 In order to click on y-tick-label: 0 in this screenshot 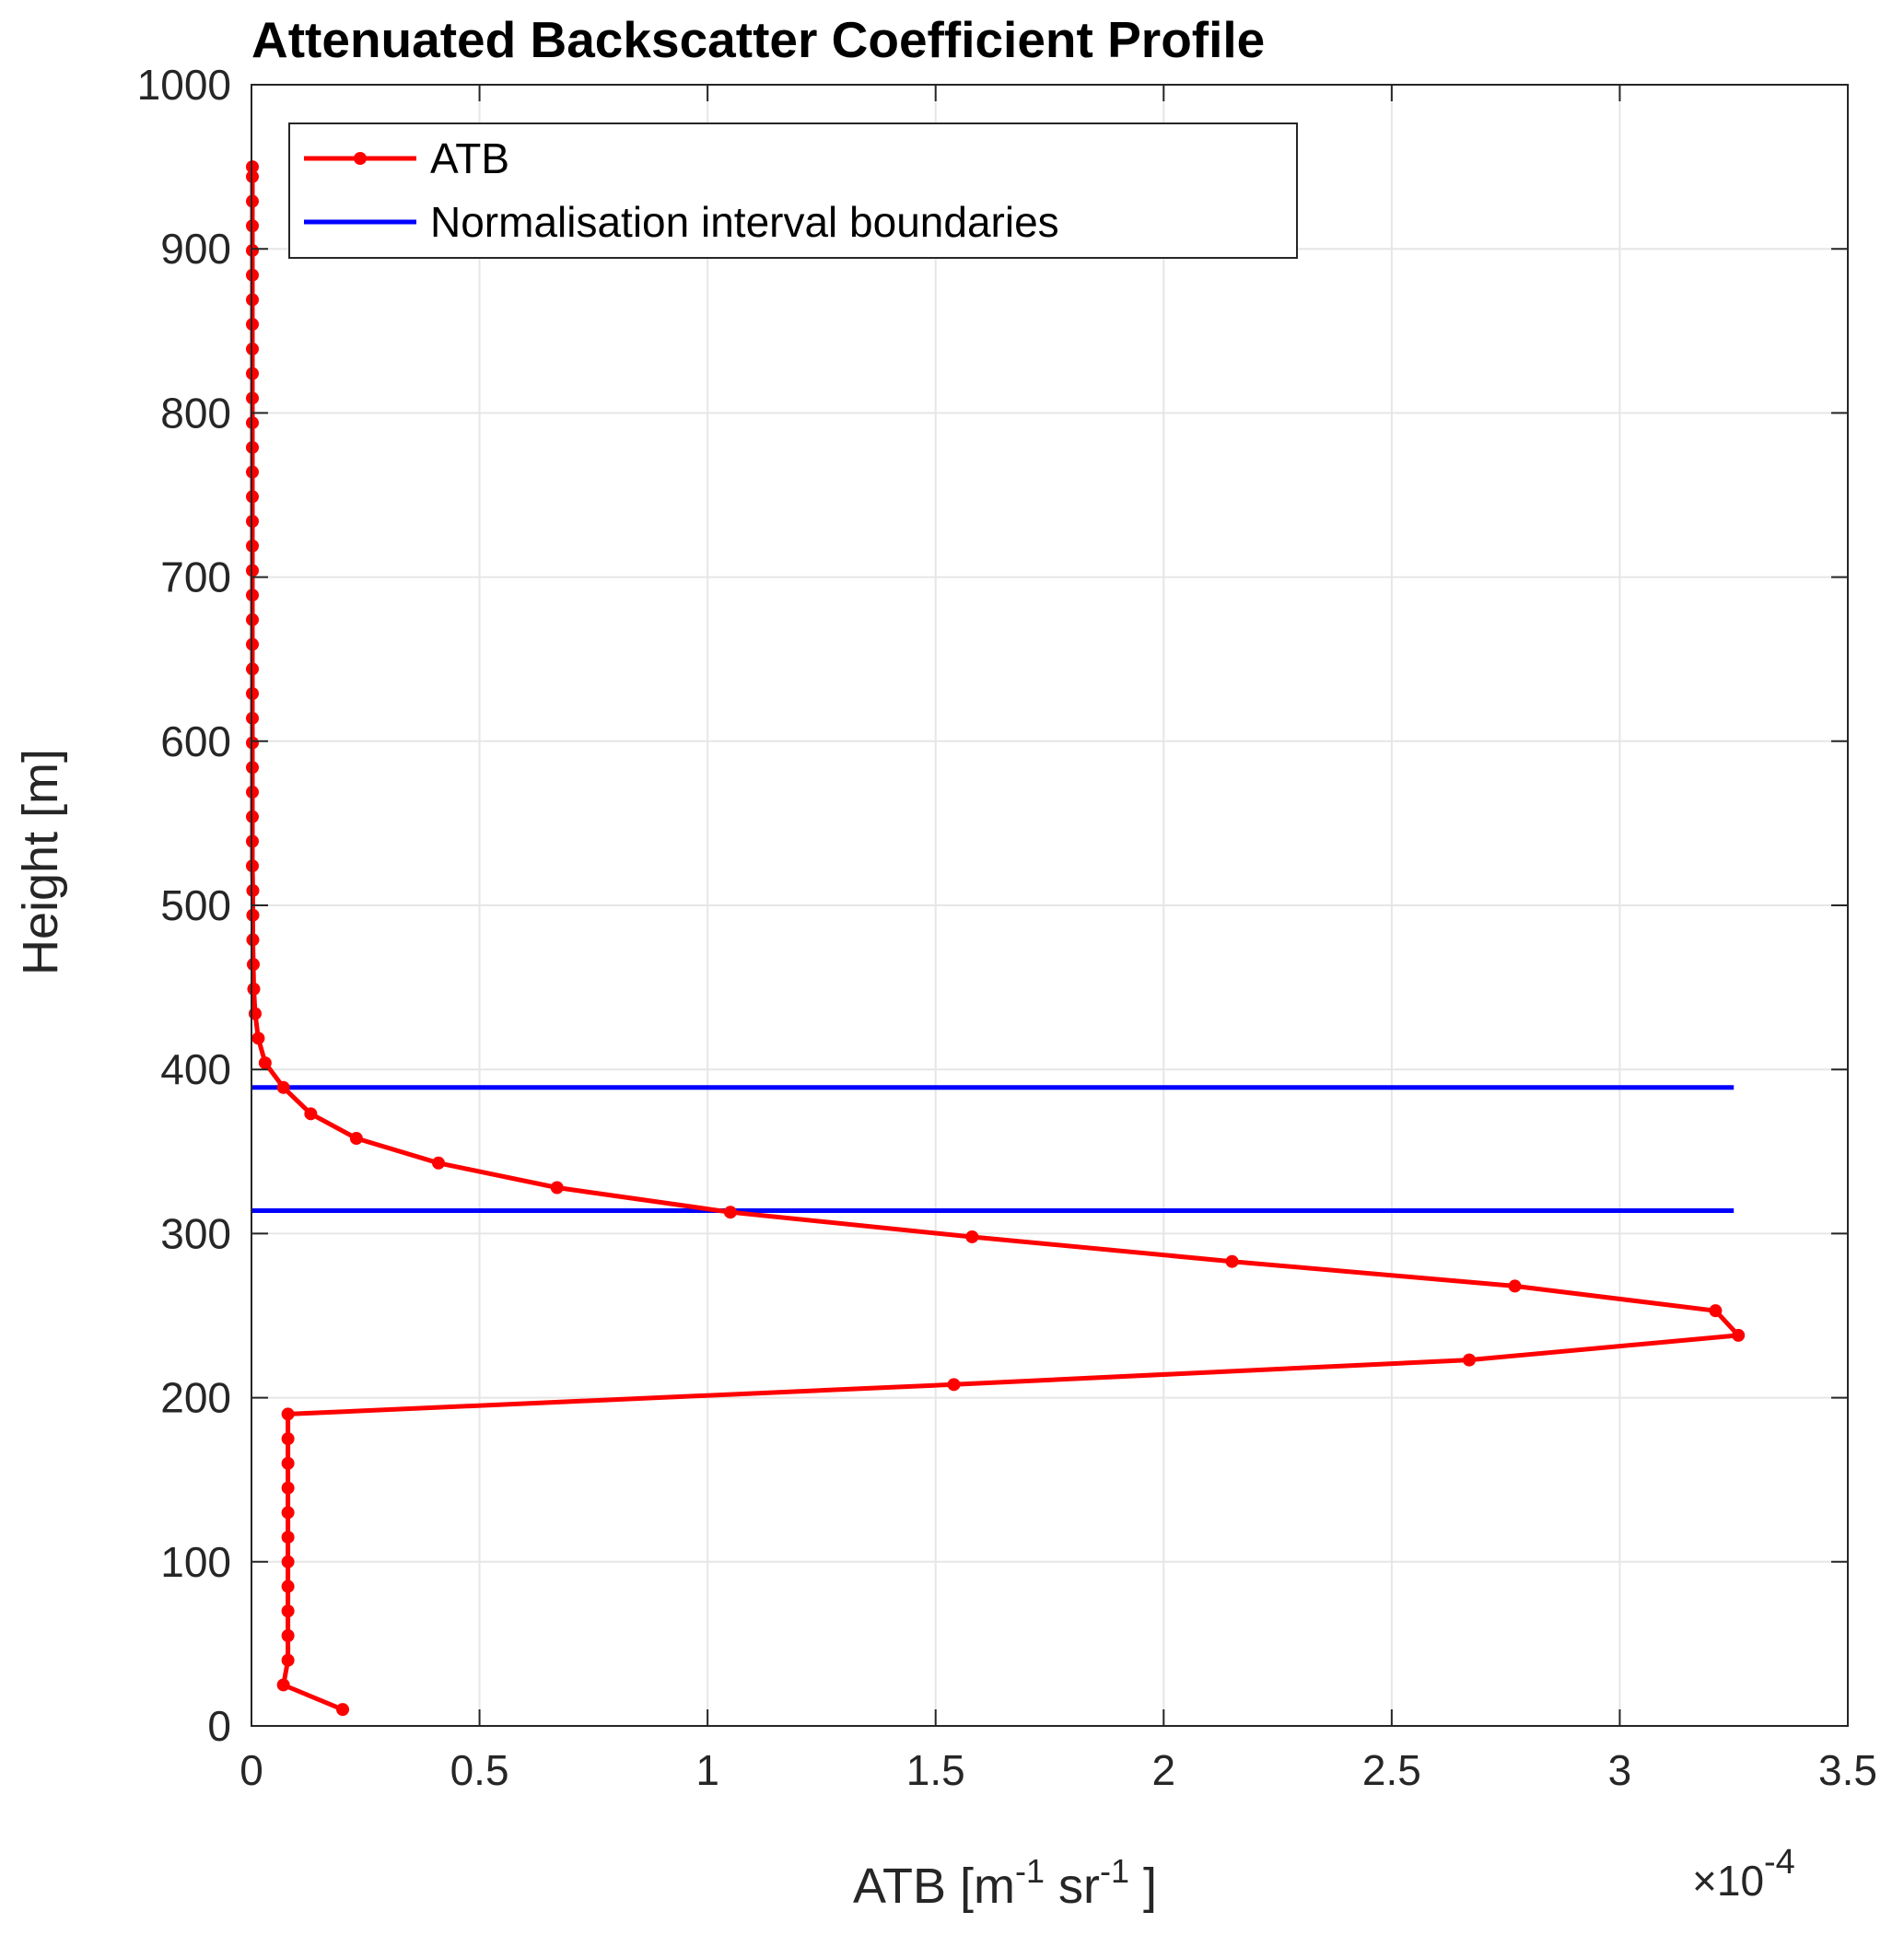, I will do `click(219, 1726)`.